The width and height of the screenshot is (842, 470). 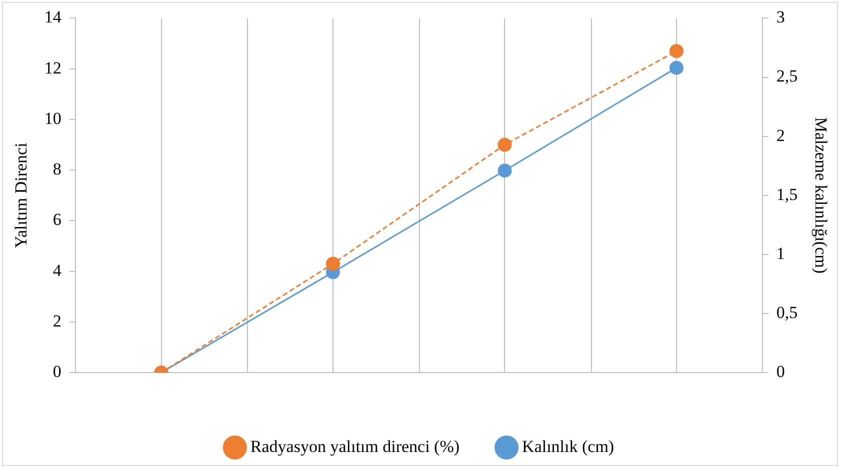 What do you see at coordinates (568, 446) in the screenshot?
I see `legend-label: Kalınlık (cm)` at bounding box center [568, 446].